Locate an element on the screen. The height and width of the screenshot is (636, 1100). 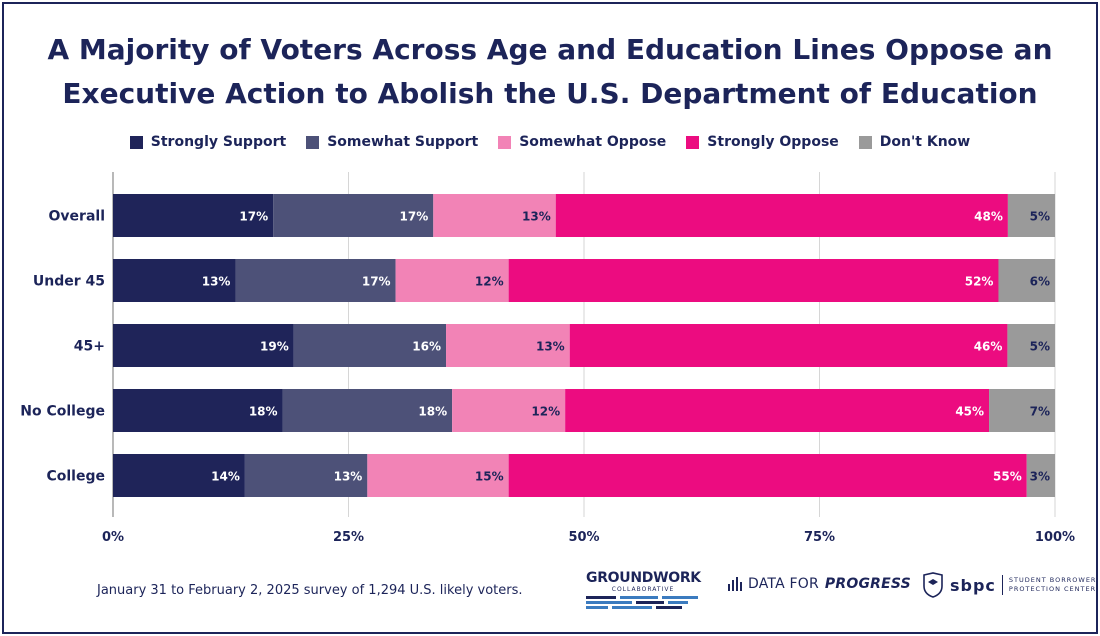
data-label: 46% is located at coordinates (988, 347).